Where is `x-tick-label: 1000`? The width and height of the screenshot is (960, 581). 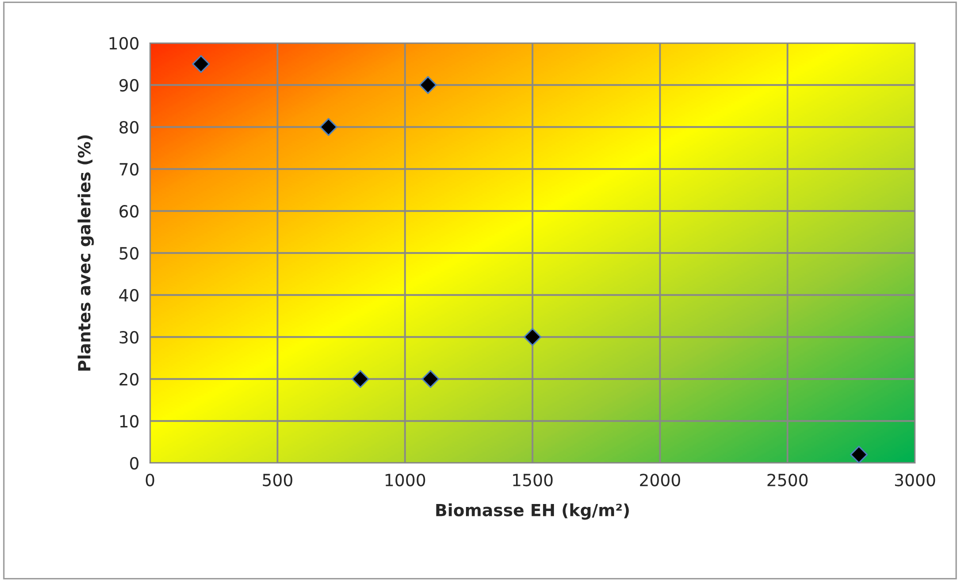
x-tick-label: 1000 is located at coordinates (406, 480).